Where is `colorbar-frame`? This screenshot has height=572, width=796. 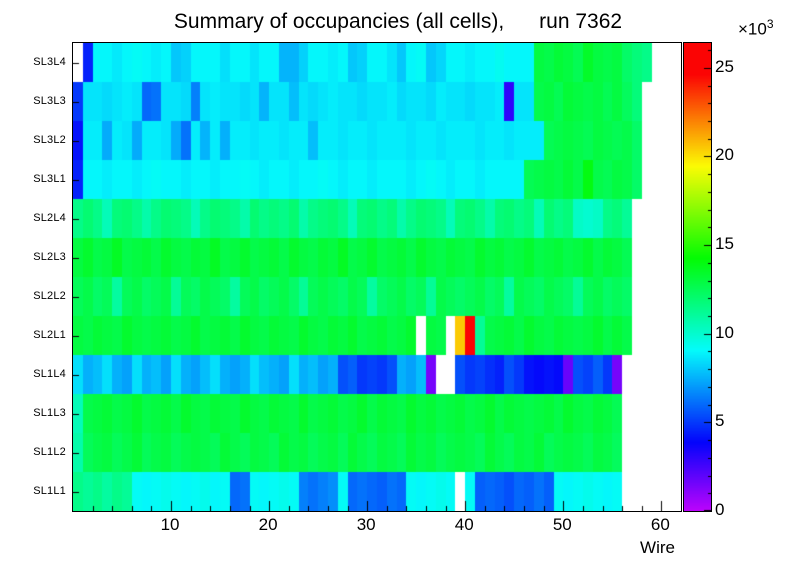
colorbar-frame is located at coordinates (697, 277).